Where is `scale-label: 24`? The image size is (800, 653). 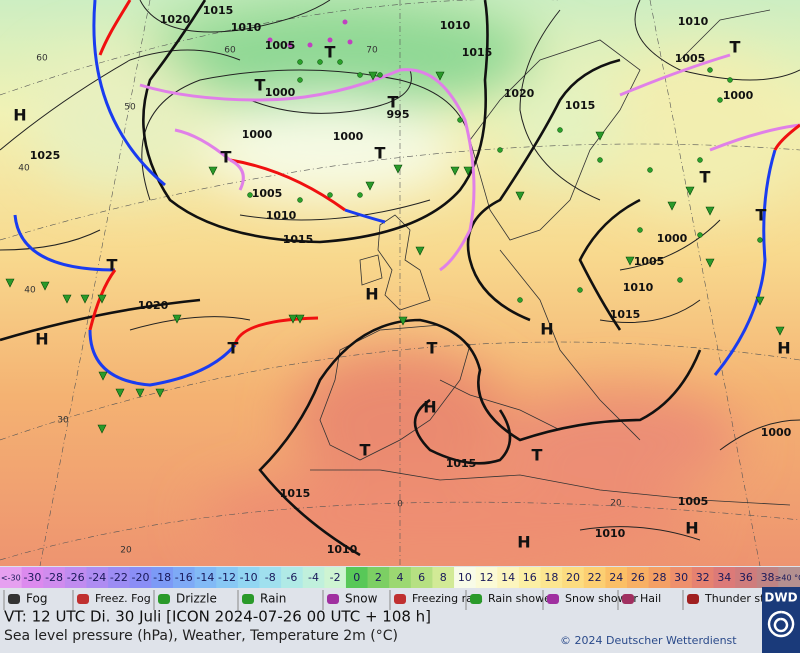 scale-label: 24 is located at coordinates (616, 577).